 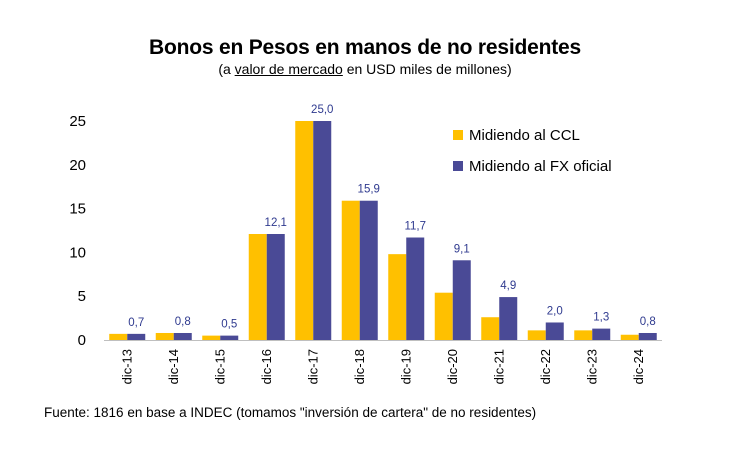 I want to click on data-label: 1,3, so click(x=601, y=318).